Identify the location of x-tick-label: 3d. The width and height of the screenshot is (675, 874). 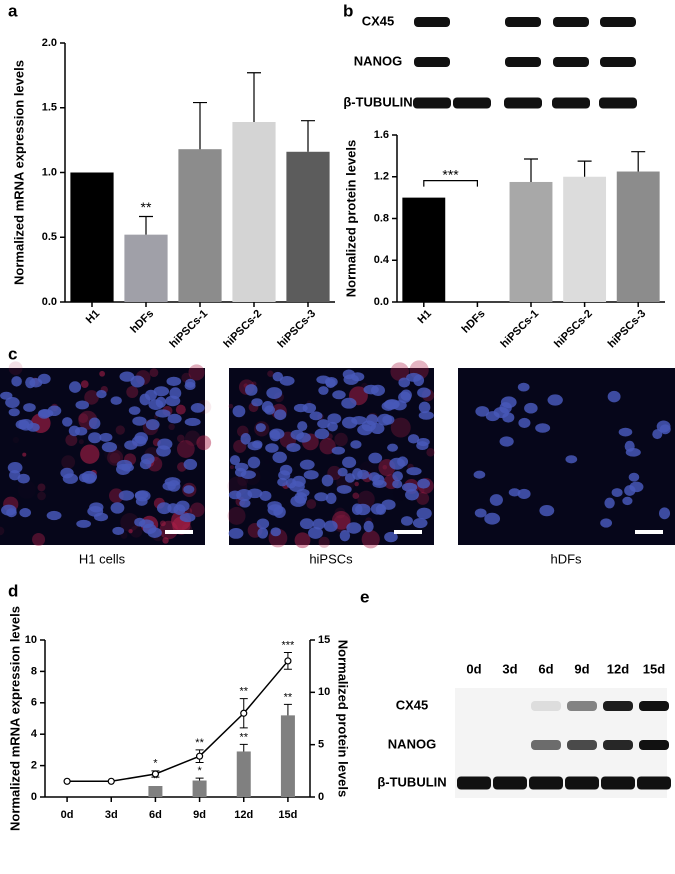
(111, 815).